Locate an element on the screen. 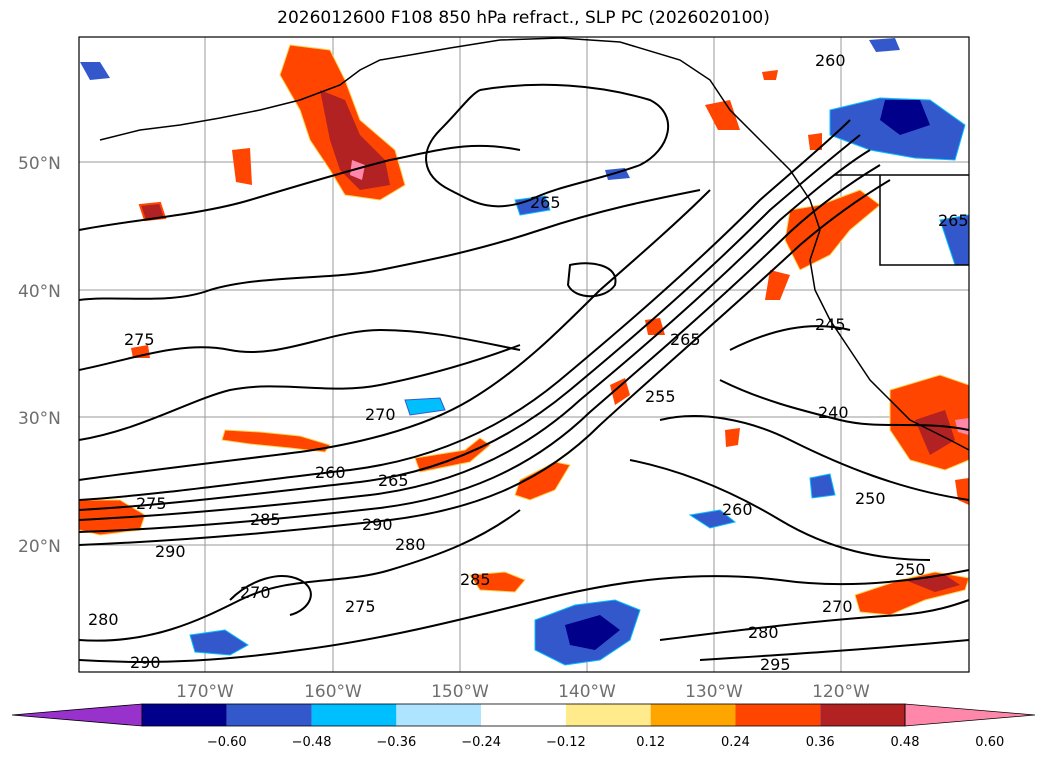  colorbar-tick-label: 0.24 is located at coordinates (735, 742).